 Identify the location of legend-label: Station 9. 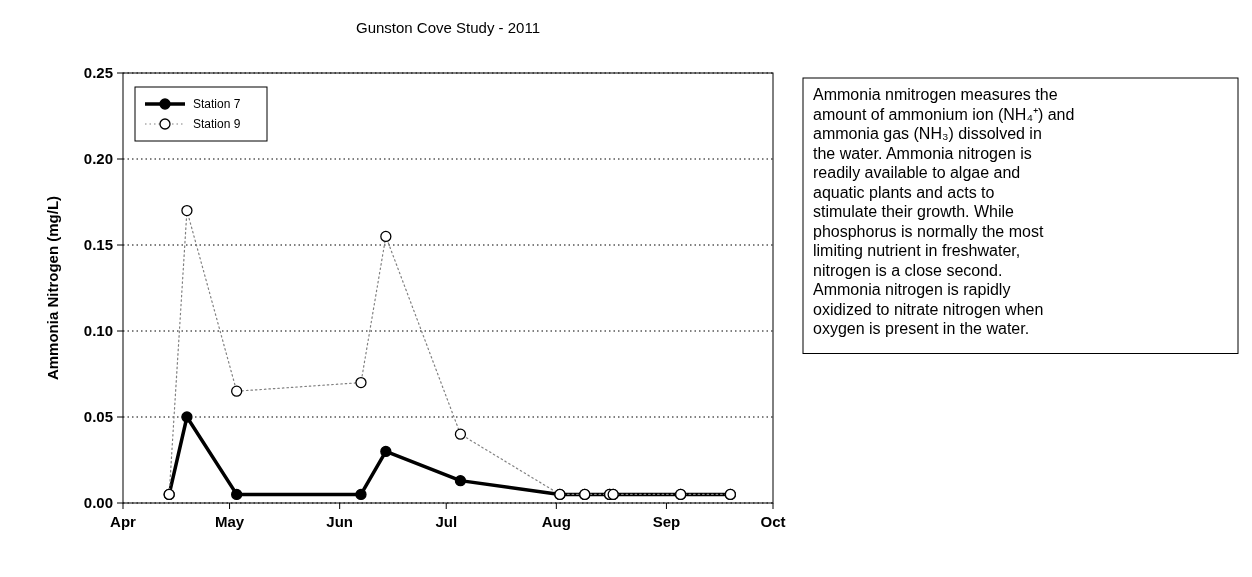
(217, 124).